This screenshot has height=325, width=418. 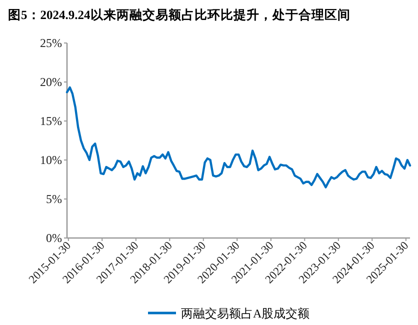 I want to click on legend-label: 两融交易额占A股成交额, so click(x=245, y=313).